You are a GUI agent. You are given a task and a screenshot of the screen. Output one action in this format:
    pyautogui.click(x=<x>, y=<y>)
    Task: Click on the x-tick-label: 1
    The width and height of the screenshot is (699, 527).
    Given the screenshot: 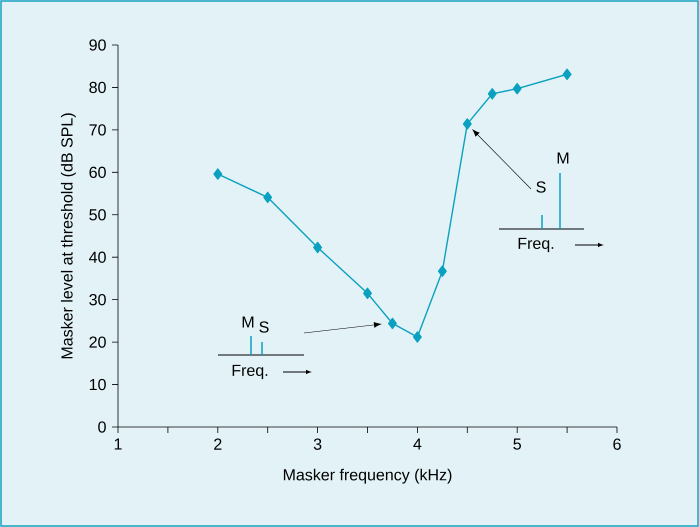 What is the action you would take?
    pyautogui.click(x=118, y=444)
    